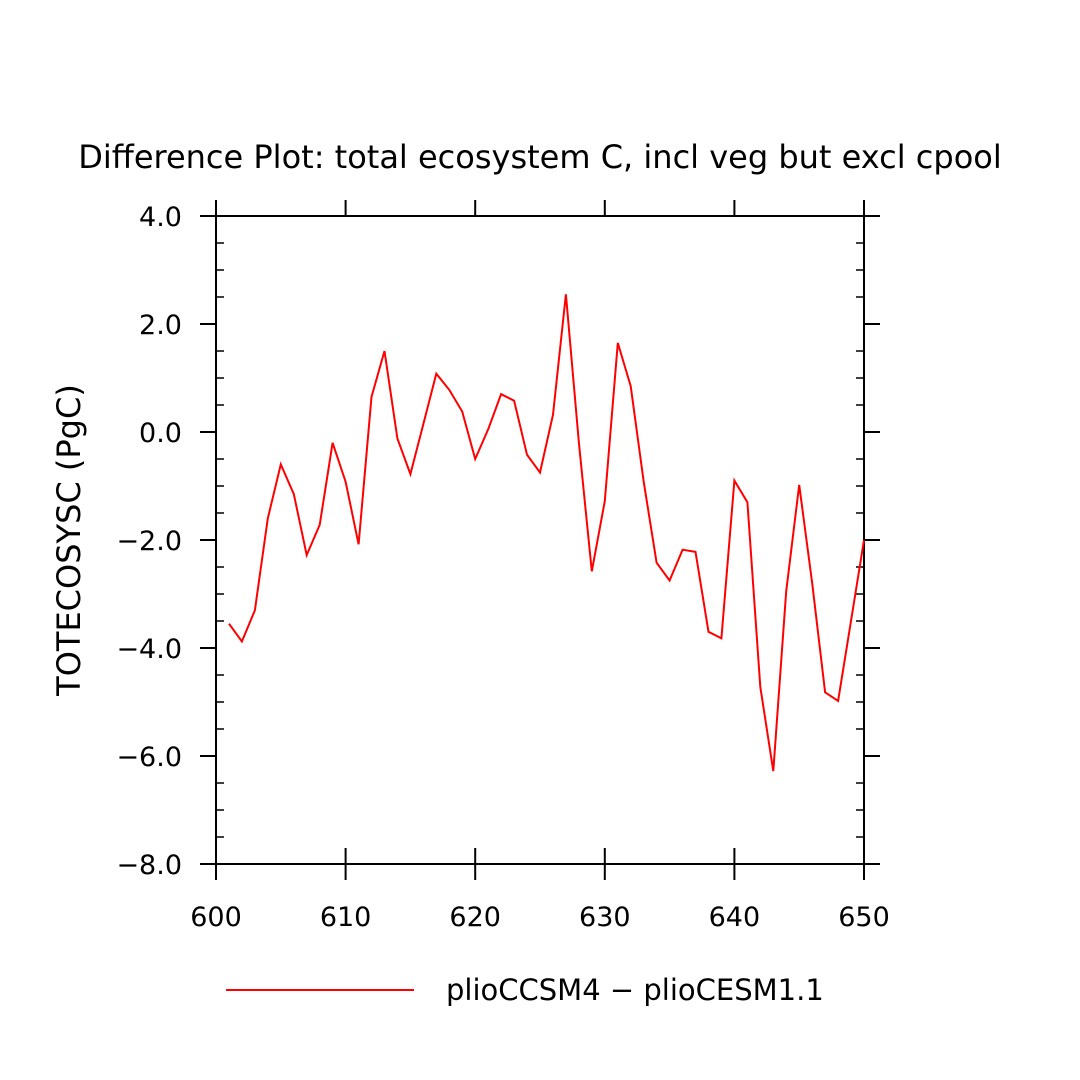  What do you see at coordinates (149, 541) in the screenshot?
I see `y-tick-label-3: −2.0` at bounding box center [149, 541].